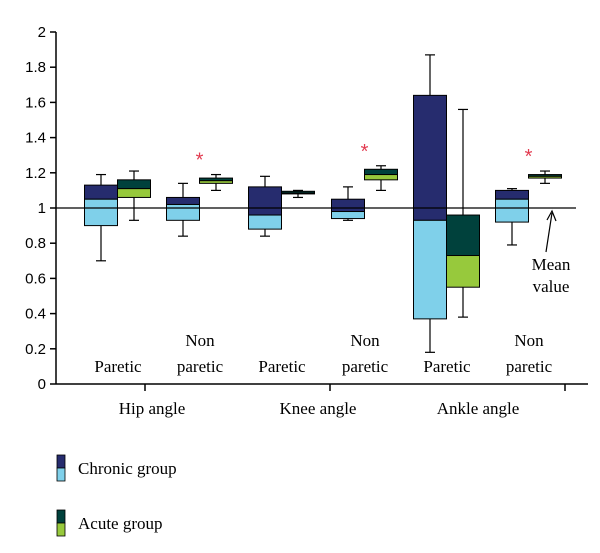  I want to click on legend-label: Acute group, so click(120, 523).